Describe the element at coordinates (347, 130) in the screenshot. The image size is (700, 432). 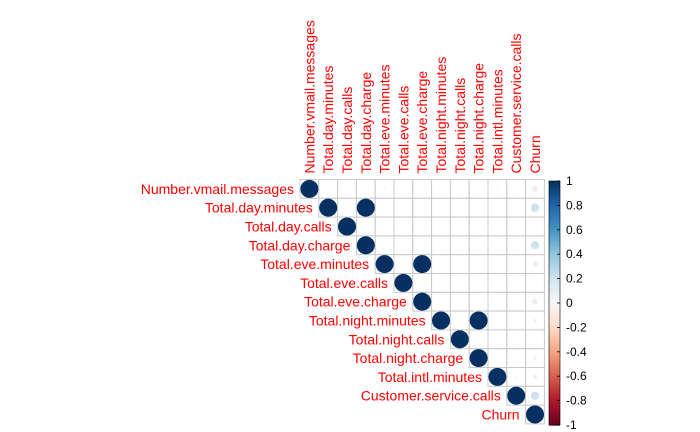
I see `col-label-total-day-calls: Total.day.calls` at that location.